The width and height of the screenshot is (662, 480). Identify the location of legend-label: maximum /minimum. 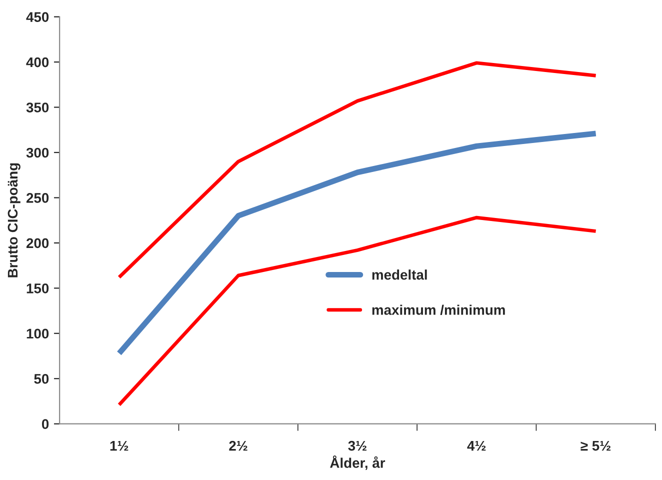
(438, 310).